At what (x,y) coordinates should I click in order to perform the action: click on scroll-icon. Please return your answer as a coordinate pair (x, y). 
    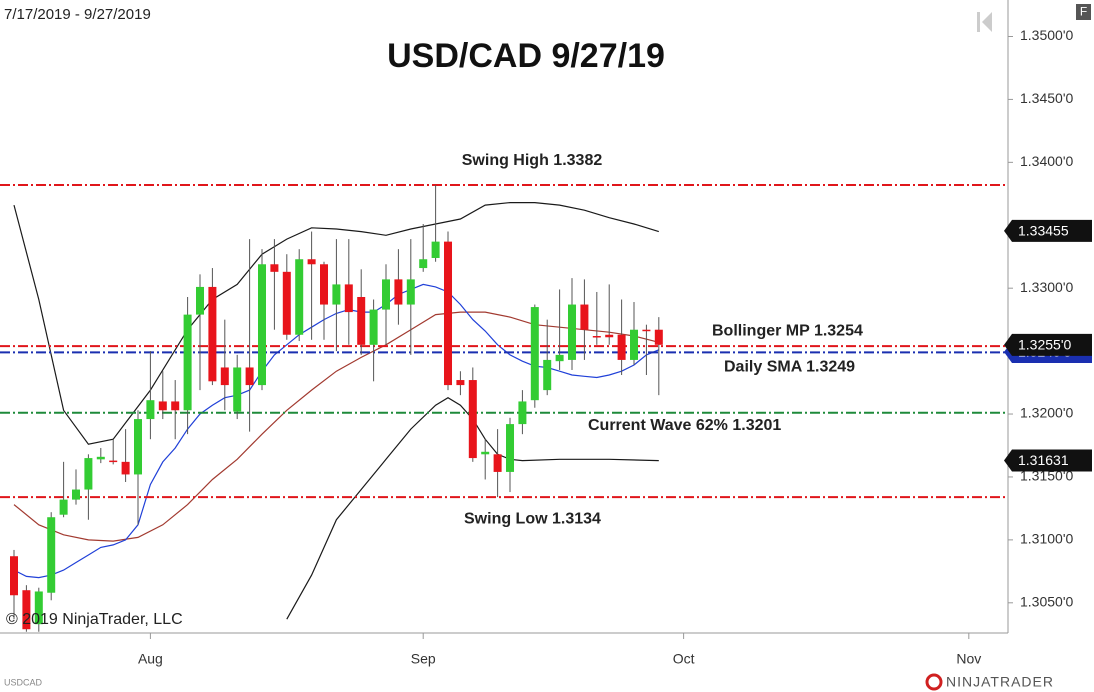
    Looking at the image, I should click on (984, 22).